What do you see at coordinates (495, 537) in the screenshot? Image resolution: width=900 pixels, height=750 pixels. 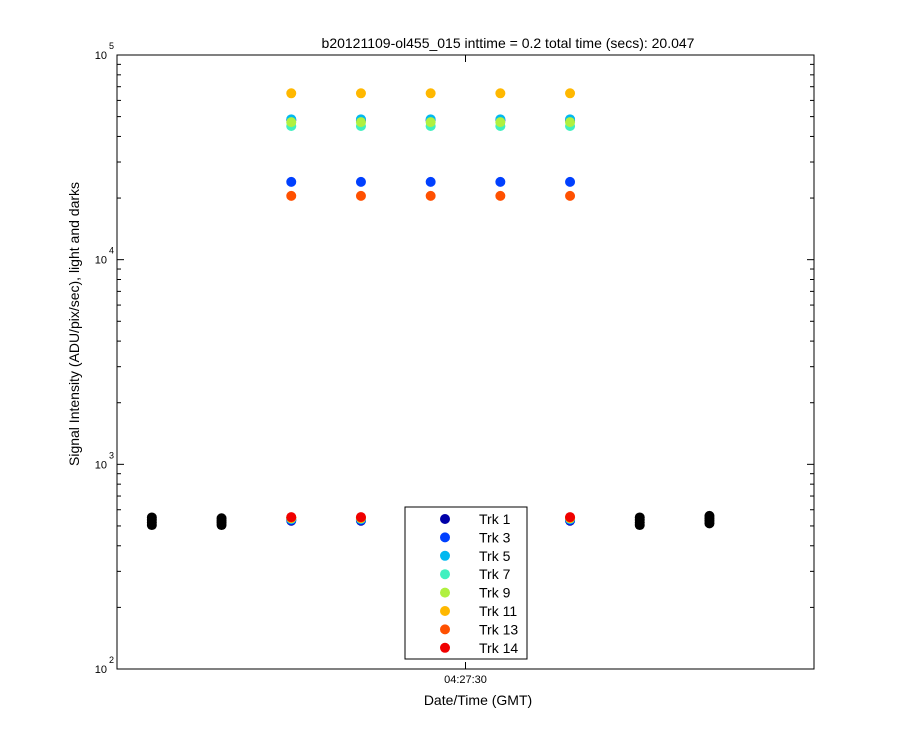 I see `legend-label: Trk 3` at bounding box center [495, 537].